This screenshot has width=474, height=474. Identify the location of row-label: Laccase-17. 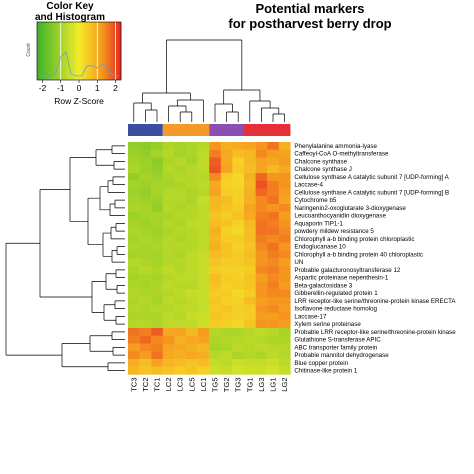
(310, 316).